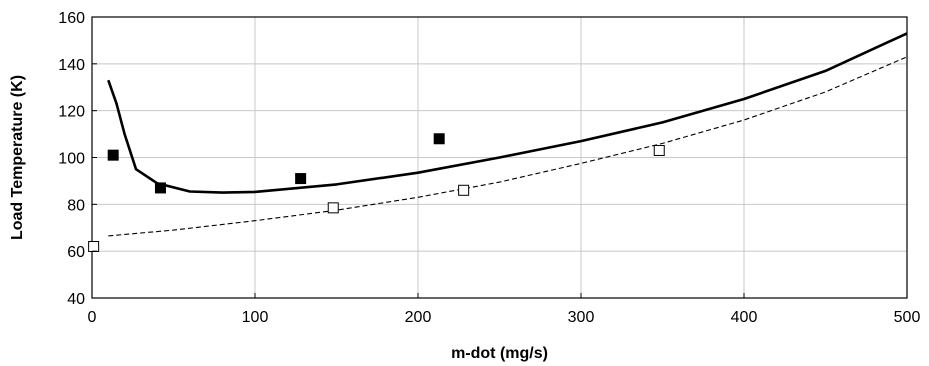  Describe the element at coordinates (92, 317) in the screenshot. I see `x-tick-label: 0` at that location.